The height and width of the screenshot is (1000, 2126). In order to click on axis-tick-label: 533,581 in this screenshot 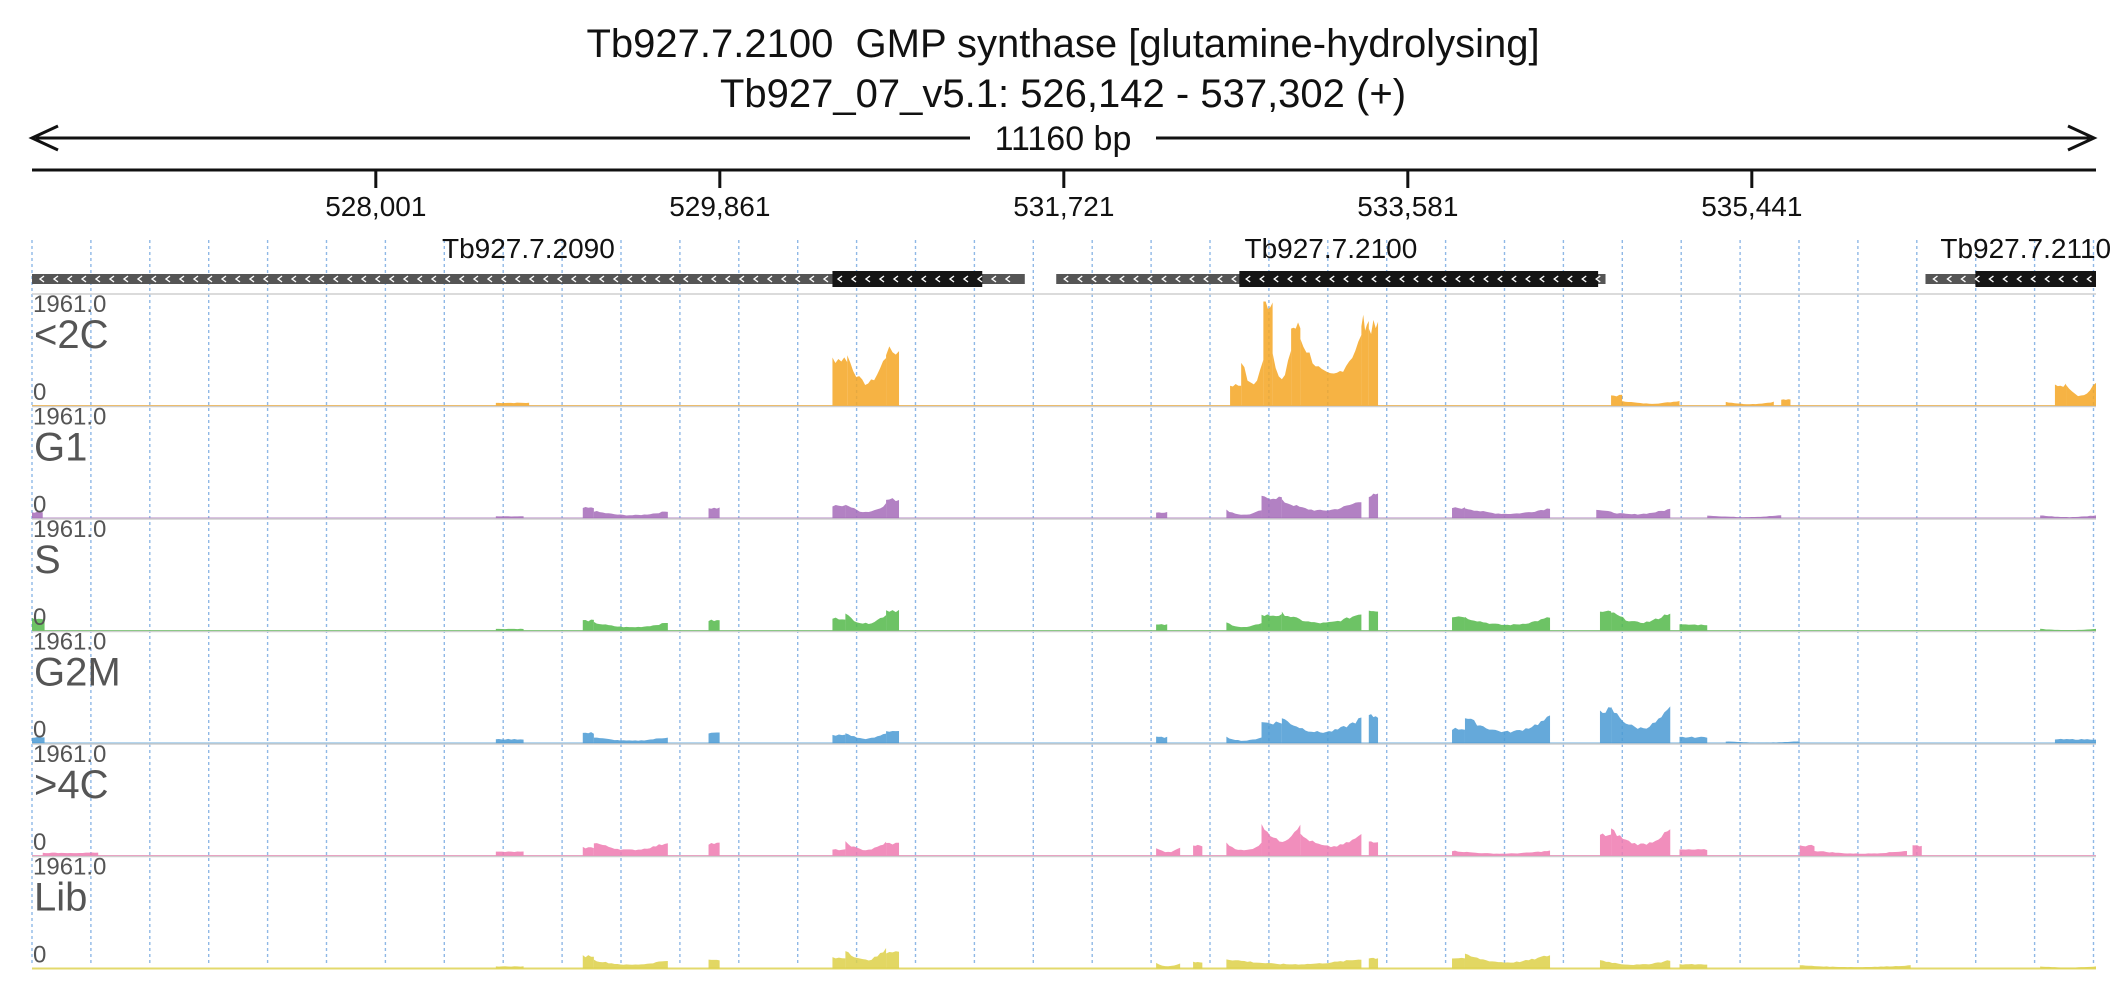, I will do `click(1407, 206)`.